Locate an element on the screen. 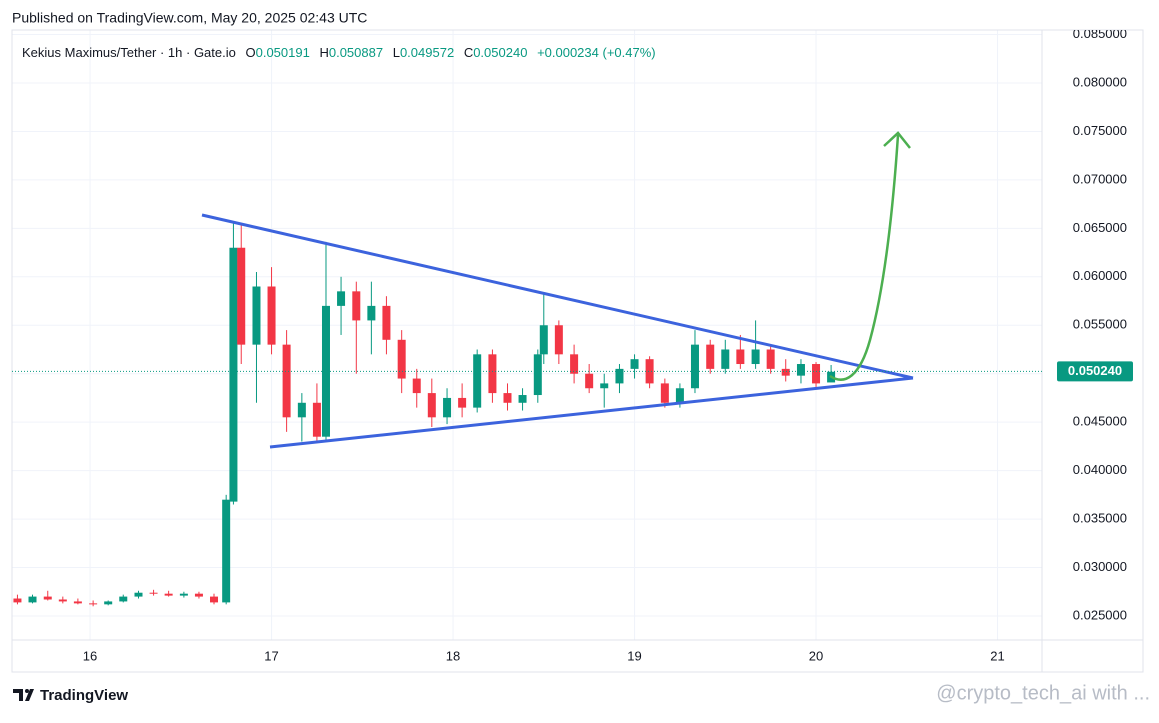 This screenshot has height=723, width=1159. upper-trendline is located at coordinates (557, 296).